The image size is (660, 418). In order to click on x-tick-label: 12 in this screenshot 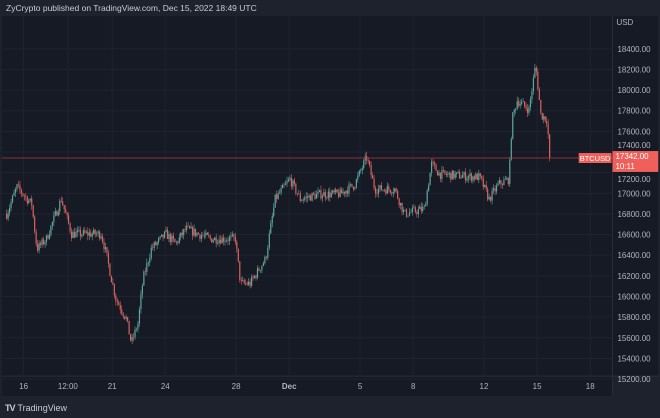, I will do `click(484, 386)`.